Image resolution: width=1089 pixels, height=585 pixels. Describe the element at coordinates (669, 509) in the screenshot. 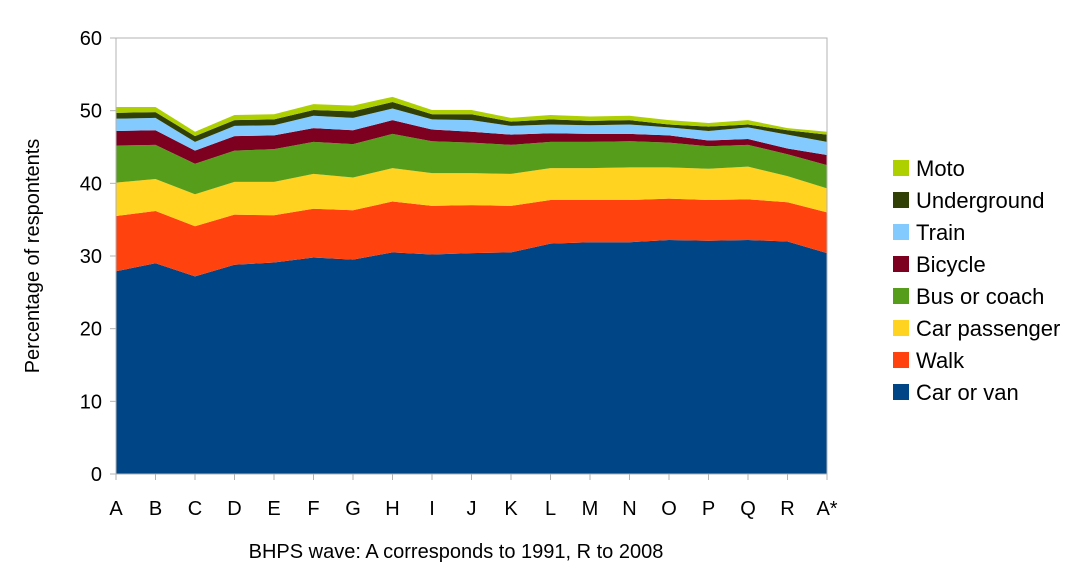

I see `x-tick-label: O` at that location.